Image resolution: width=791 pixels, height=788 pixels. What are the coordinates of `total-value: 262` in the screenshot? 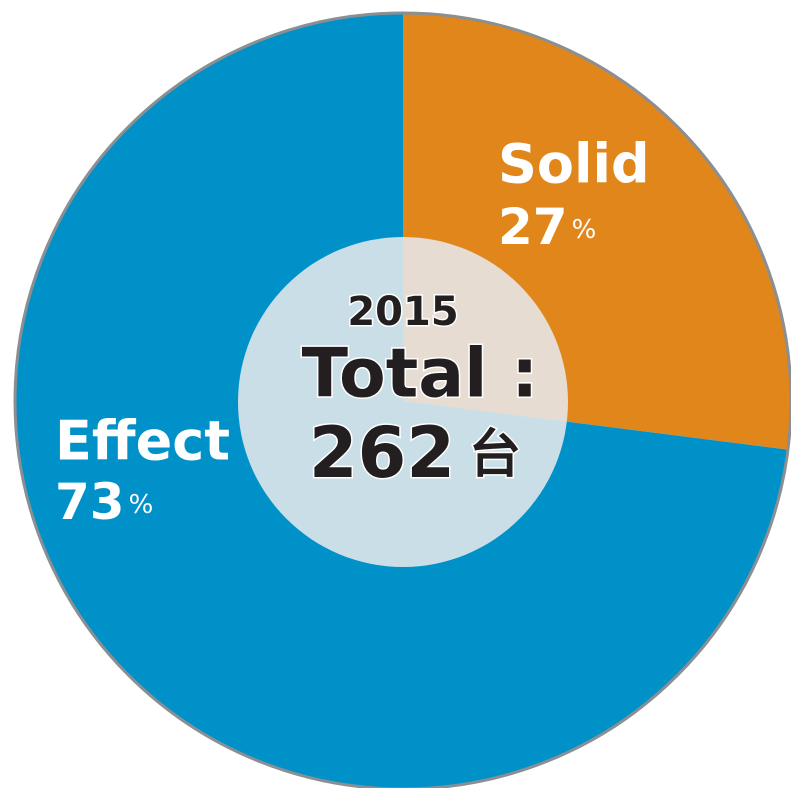 It's located at (382, 453).